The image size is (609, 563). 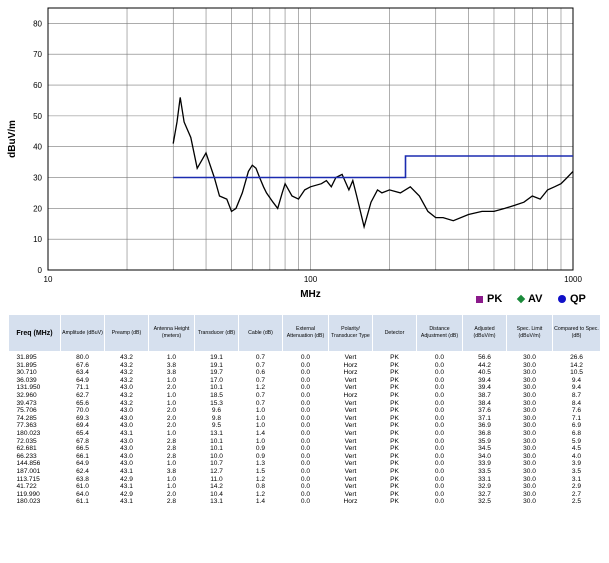 I want to click on table-cell: 10.4, so click(x=216, y=494).